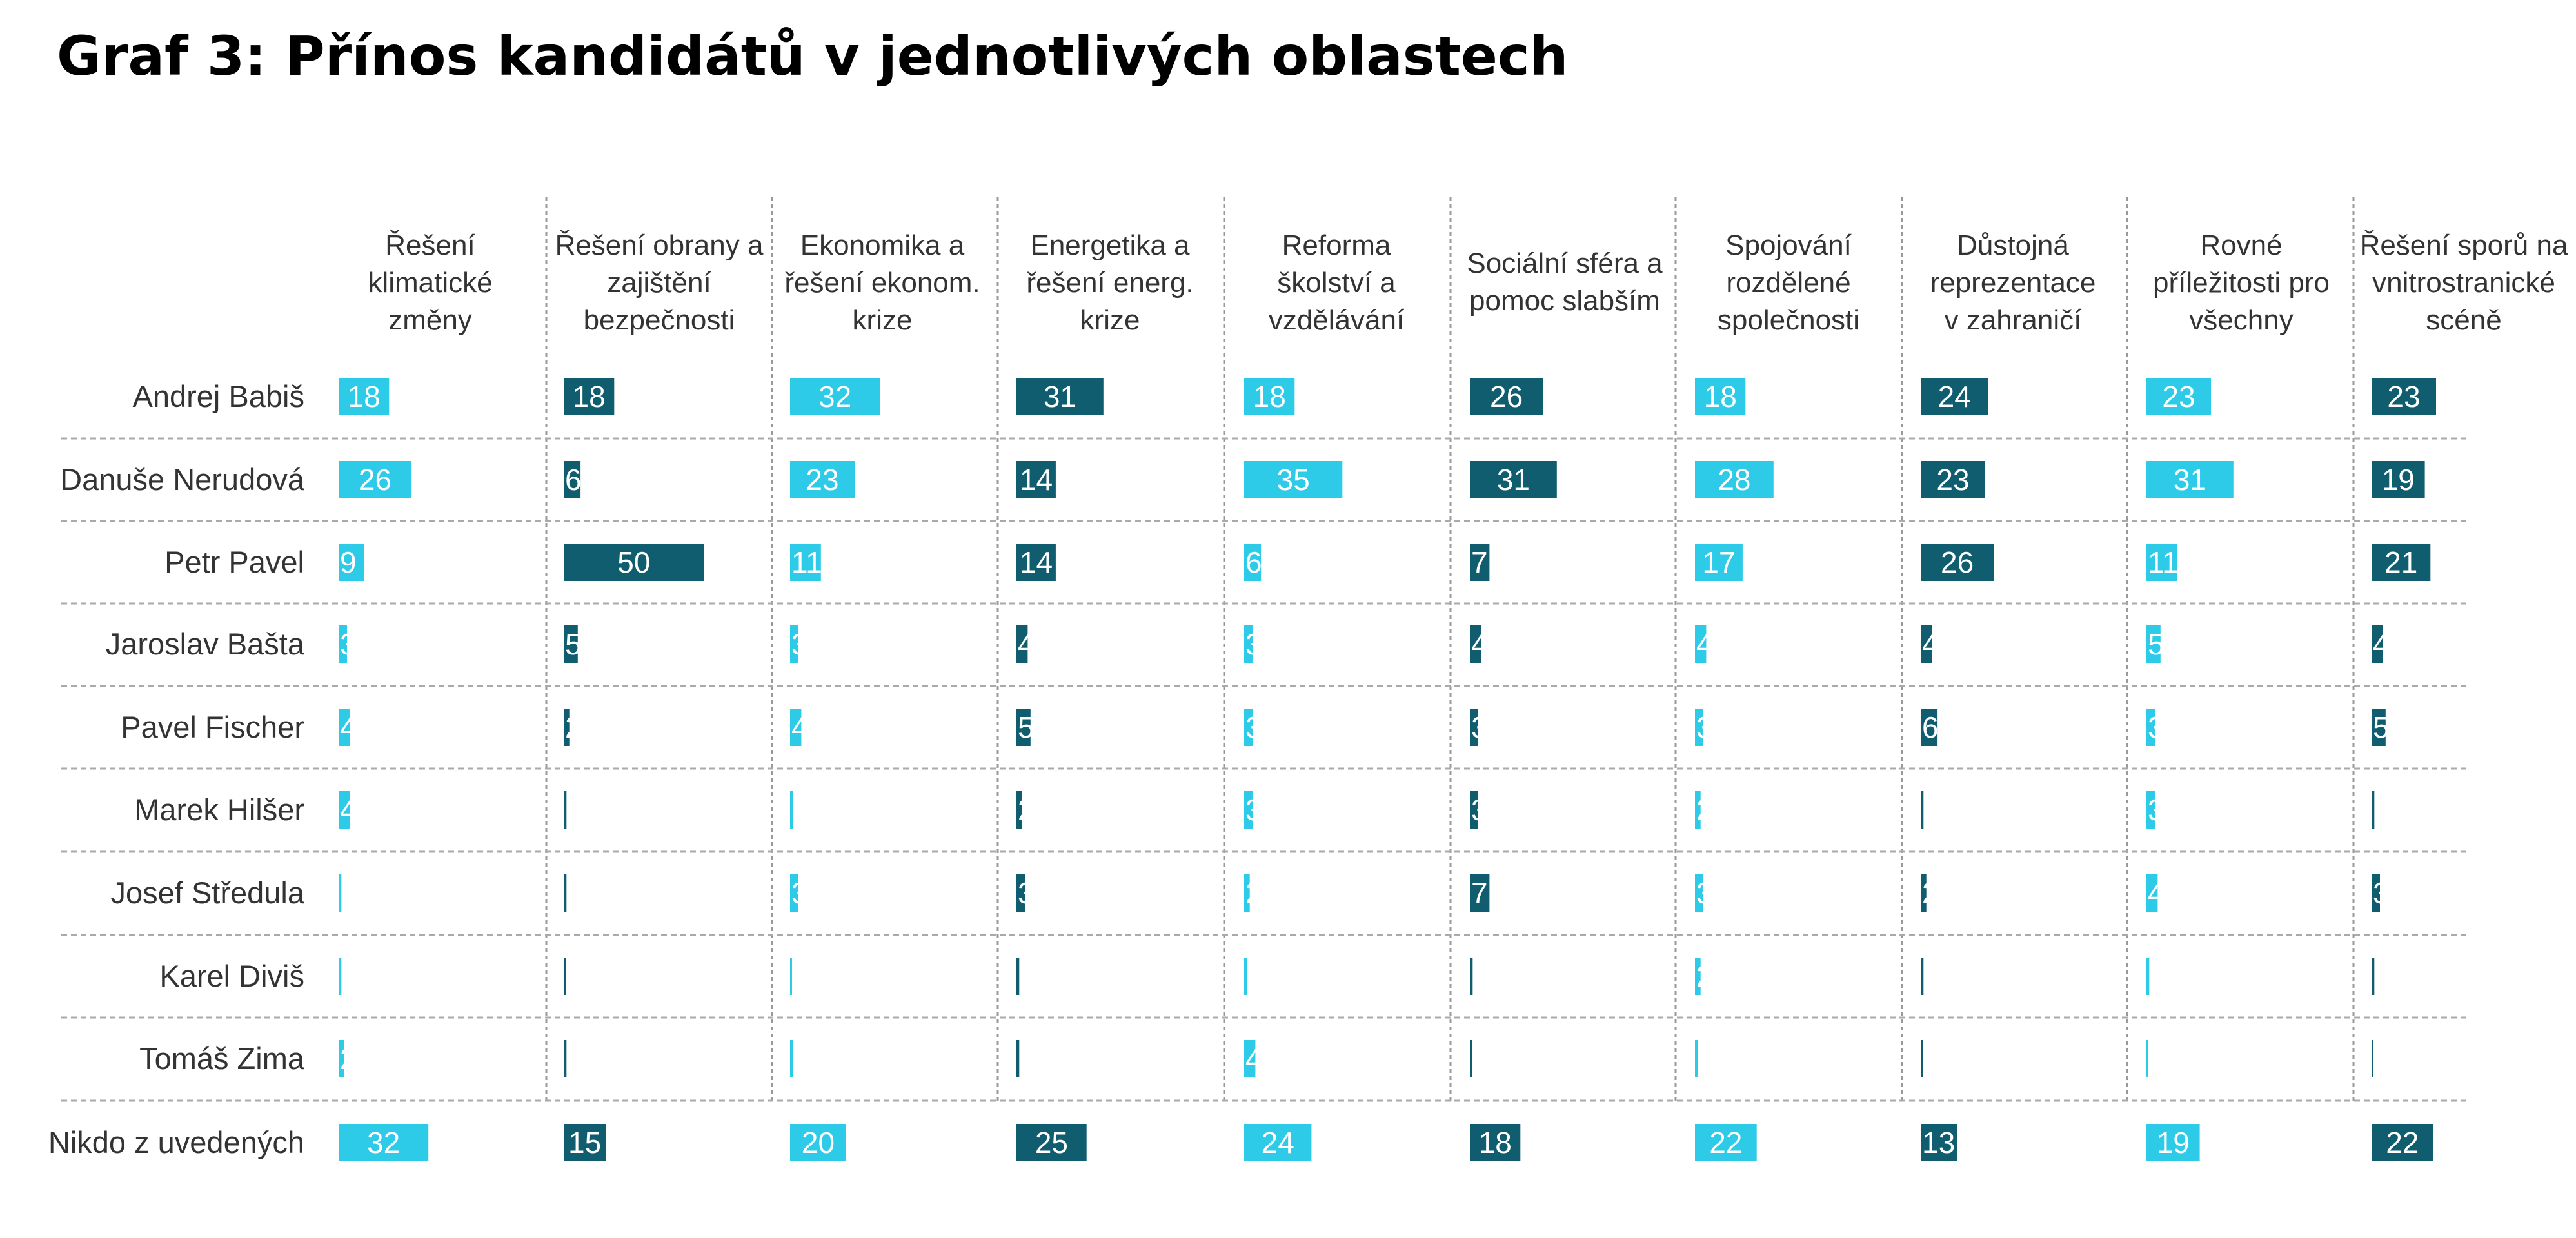 Image resolution: width=2576 pixels, height=1238 pixels. I want to click on column-header-line: pomoc slabším, so click(1564, 301).